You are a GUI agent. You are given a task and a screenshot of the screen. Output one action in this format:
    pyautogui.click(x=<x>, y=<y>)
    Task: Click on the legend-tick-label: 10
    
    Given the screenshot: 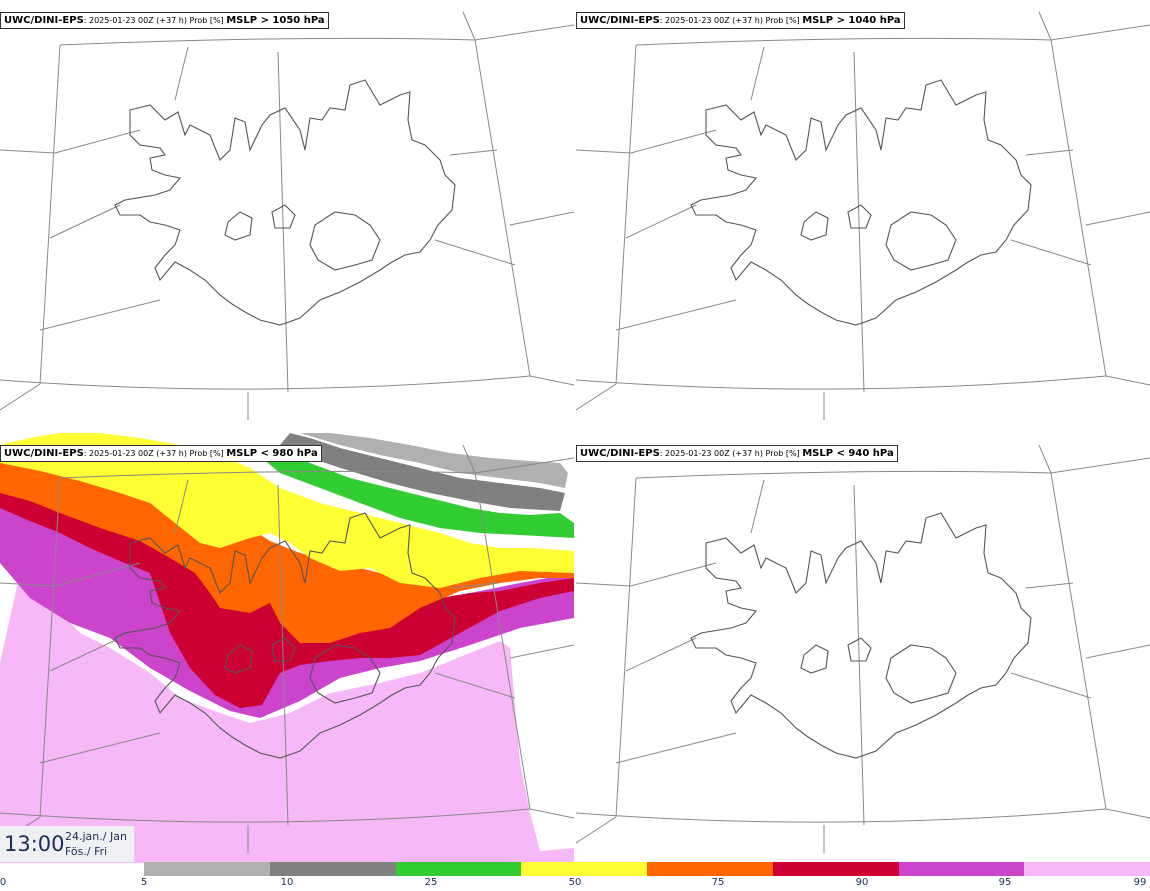 What is the action you would take?
    pyautogui.click(x=287, y=882)
    